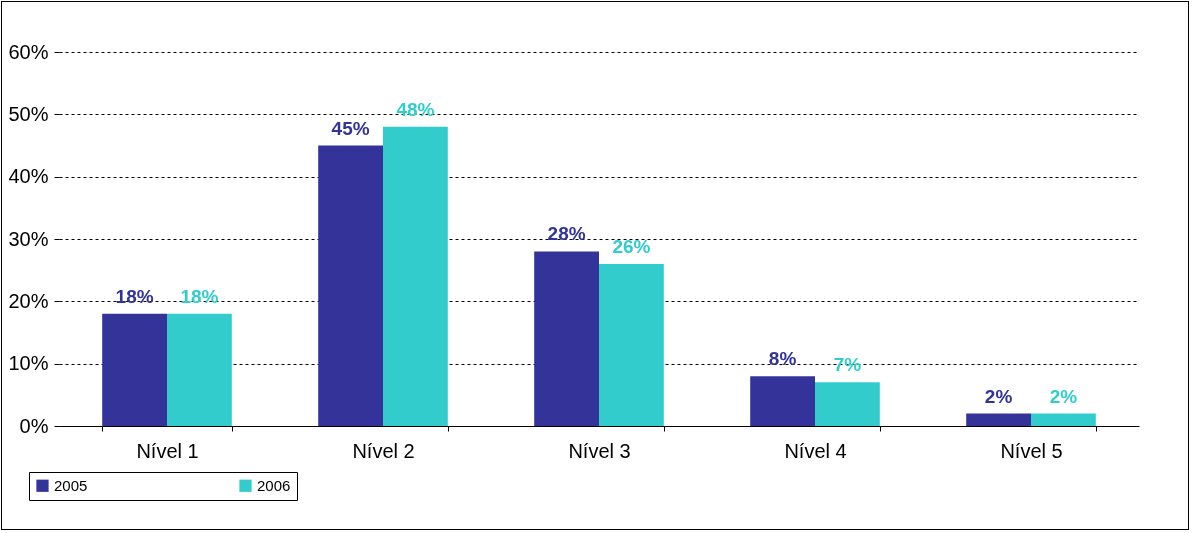  Describe the element at coordinates (167, 450) in the screenshot. I see `x-tick-label: Nível 1` at that location.